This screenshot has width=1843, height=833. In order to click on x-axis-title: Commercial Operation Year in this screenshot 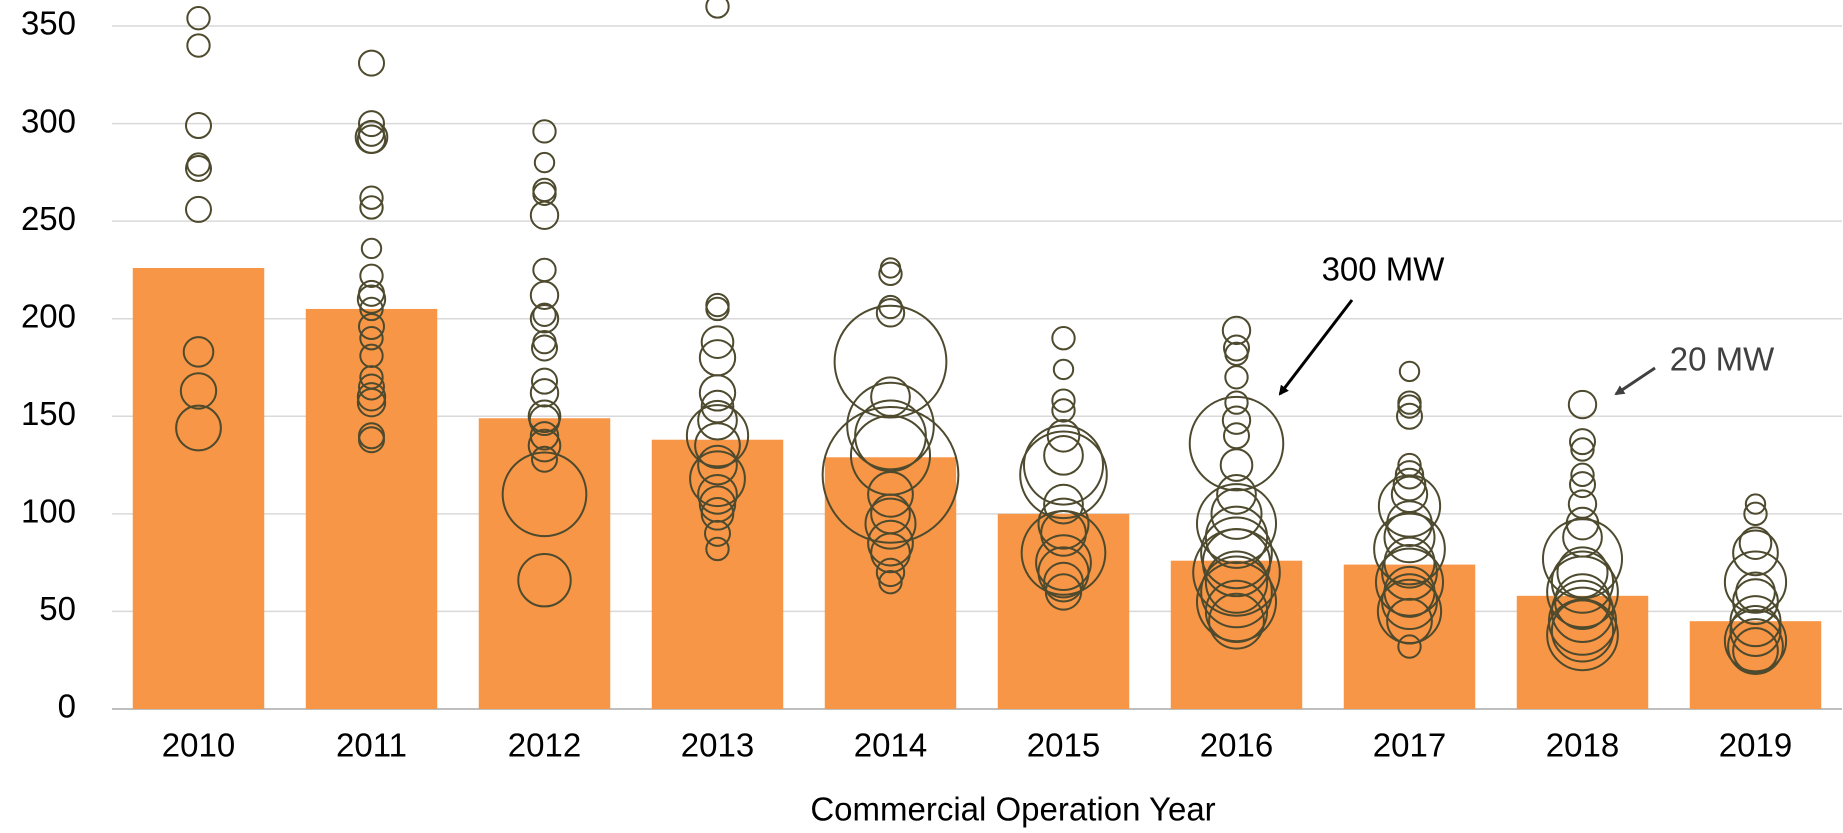, I will do `click(1012, 809)`.